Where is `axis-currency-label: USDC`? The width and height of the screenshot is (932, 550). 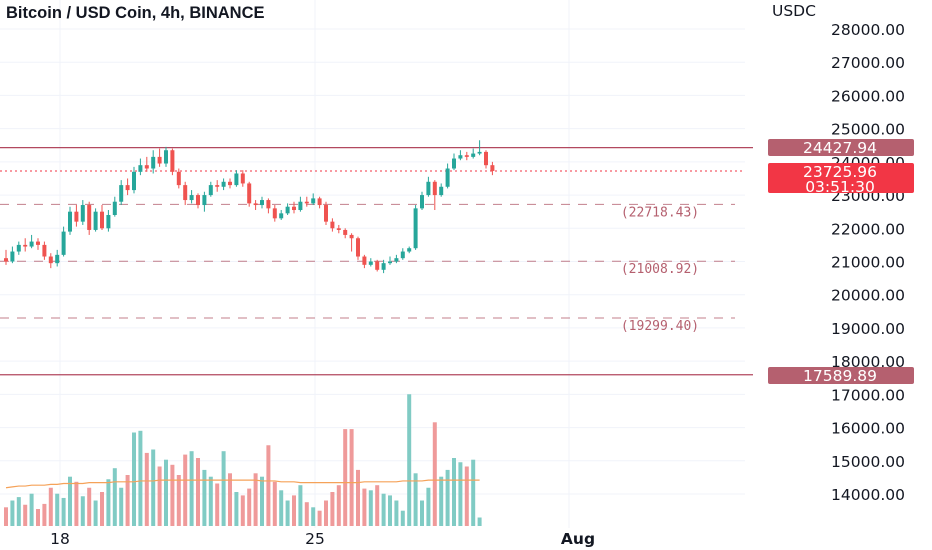
axis-currency-label: USDC is located at coordinates (794, 11).